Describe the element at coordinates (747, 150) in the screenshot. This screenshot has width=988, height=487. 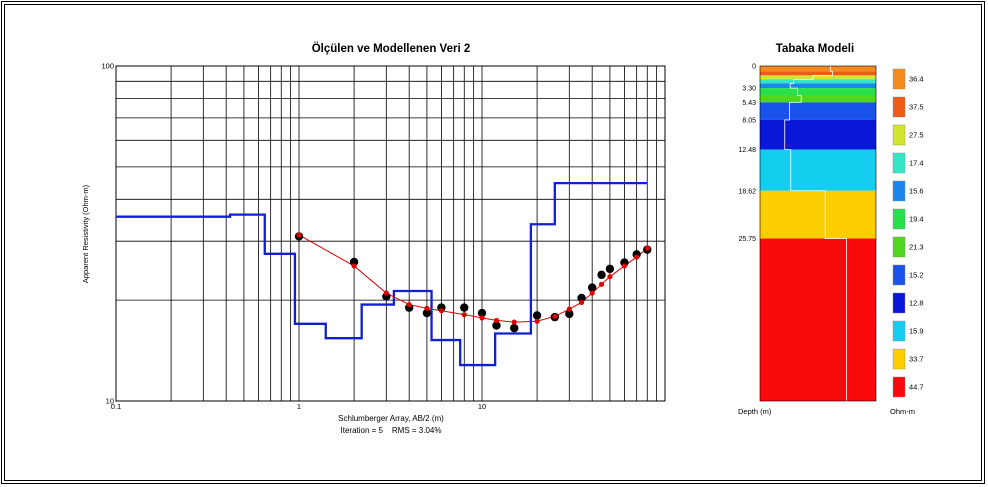
I see `depth-tick-label: 12.48` at that location.